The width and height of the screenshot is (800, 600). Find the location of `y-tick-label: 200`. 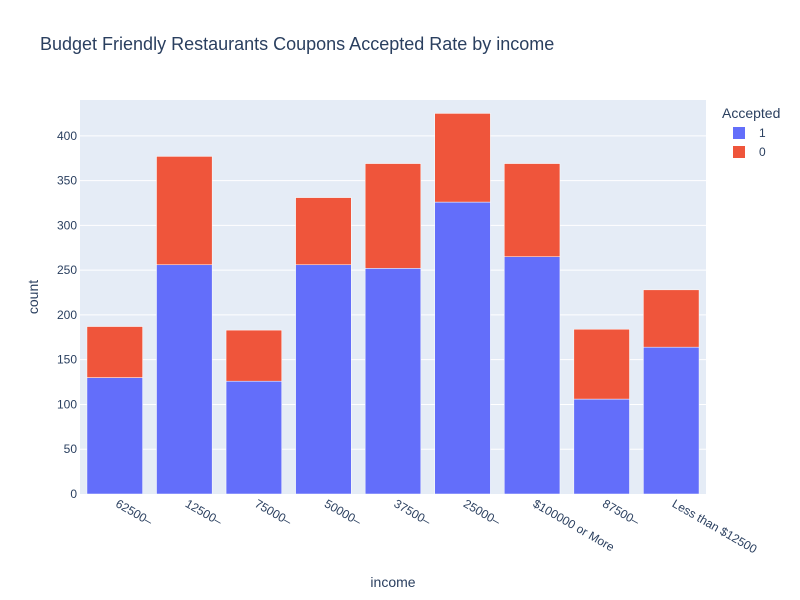

y-tick-label: 200 is located at coordinates (67, 315).